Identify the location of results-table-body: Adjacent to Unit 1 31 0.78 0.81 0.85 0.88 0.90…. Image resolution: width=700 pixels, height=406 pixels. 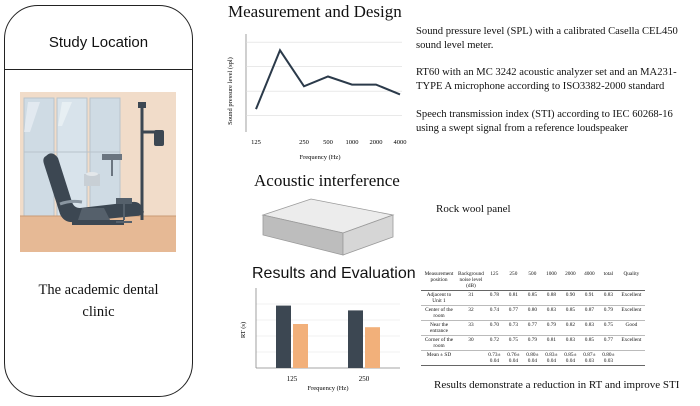
(533, 321).